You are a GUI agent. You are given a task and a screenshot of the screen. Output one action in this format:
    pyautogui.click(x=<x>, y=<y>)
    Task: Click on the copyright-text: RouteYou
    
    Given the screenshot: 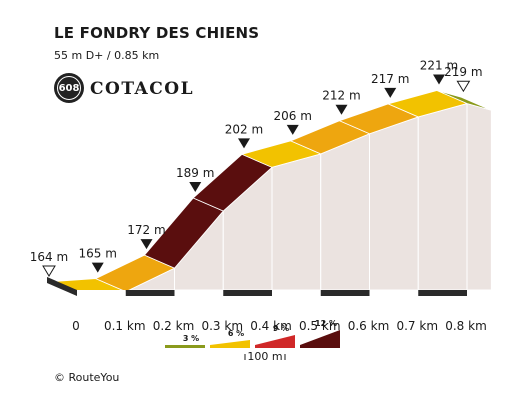 What is the action you would take?
    pyautogui.click(x=94, y=377)
    